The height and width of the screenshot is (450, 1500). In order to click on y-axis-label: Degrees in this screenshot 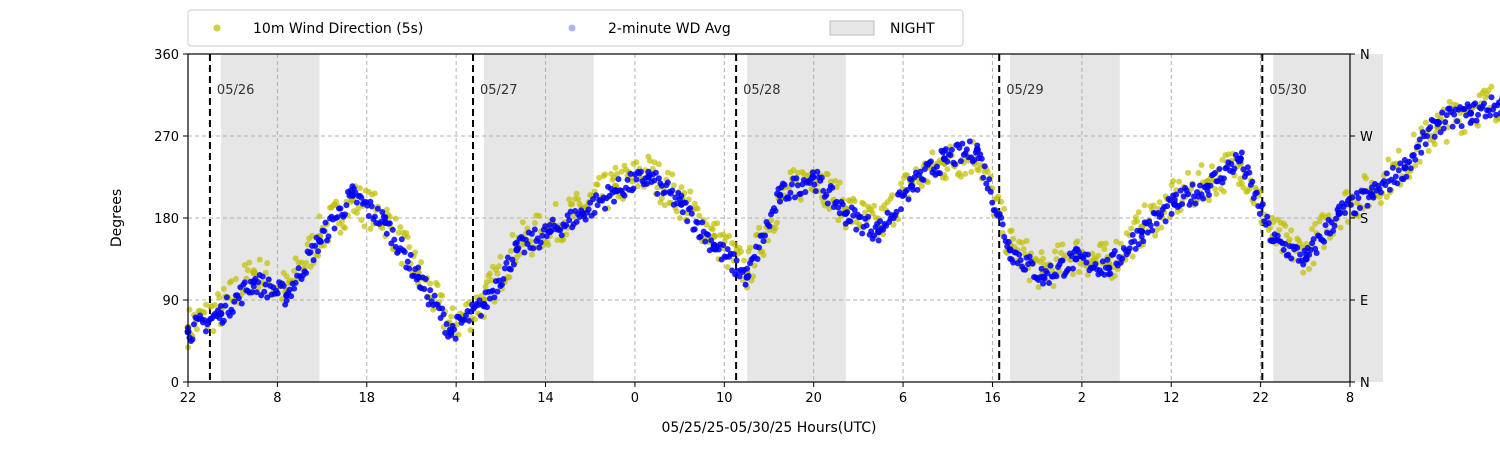, I will do `click(117, 218)`.